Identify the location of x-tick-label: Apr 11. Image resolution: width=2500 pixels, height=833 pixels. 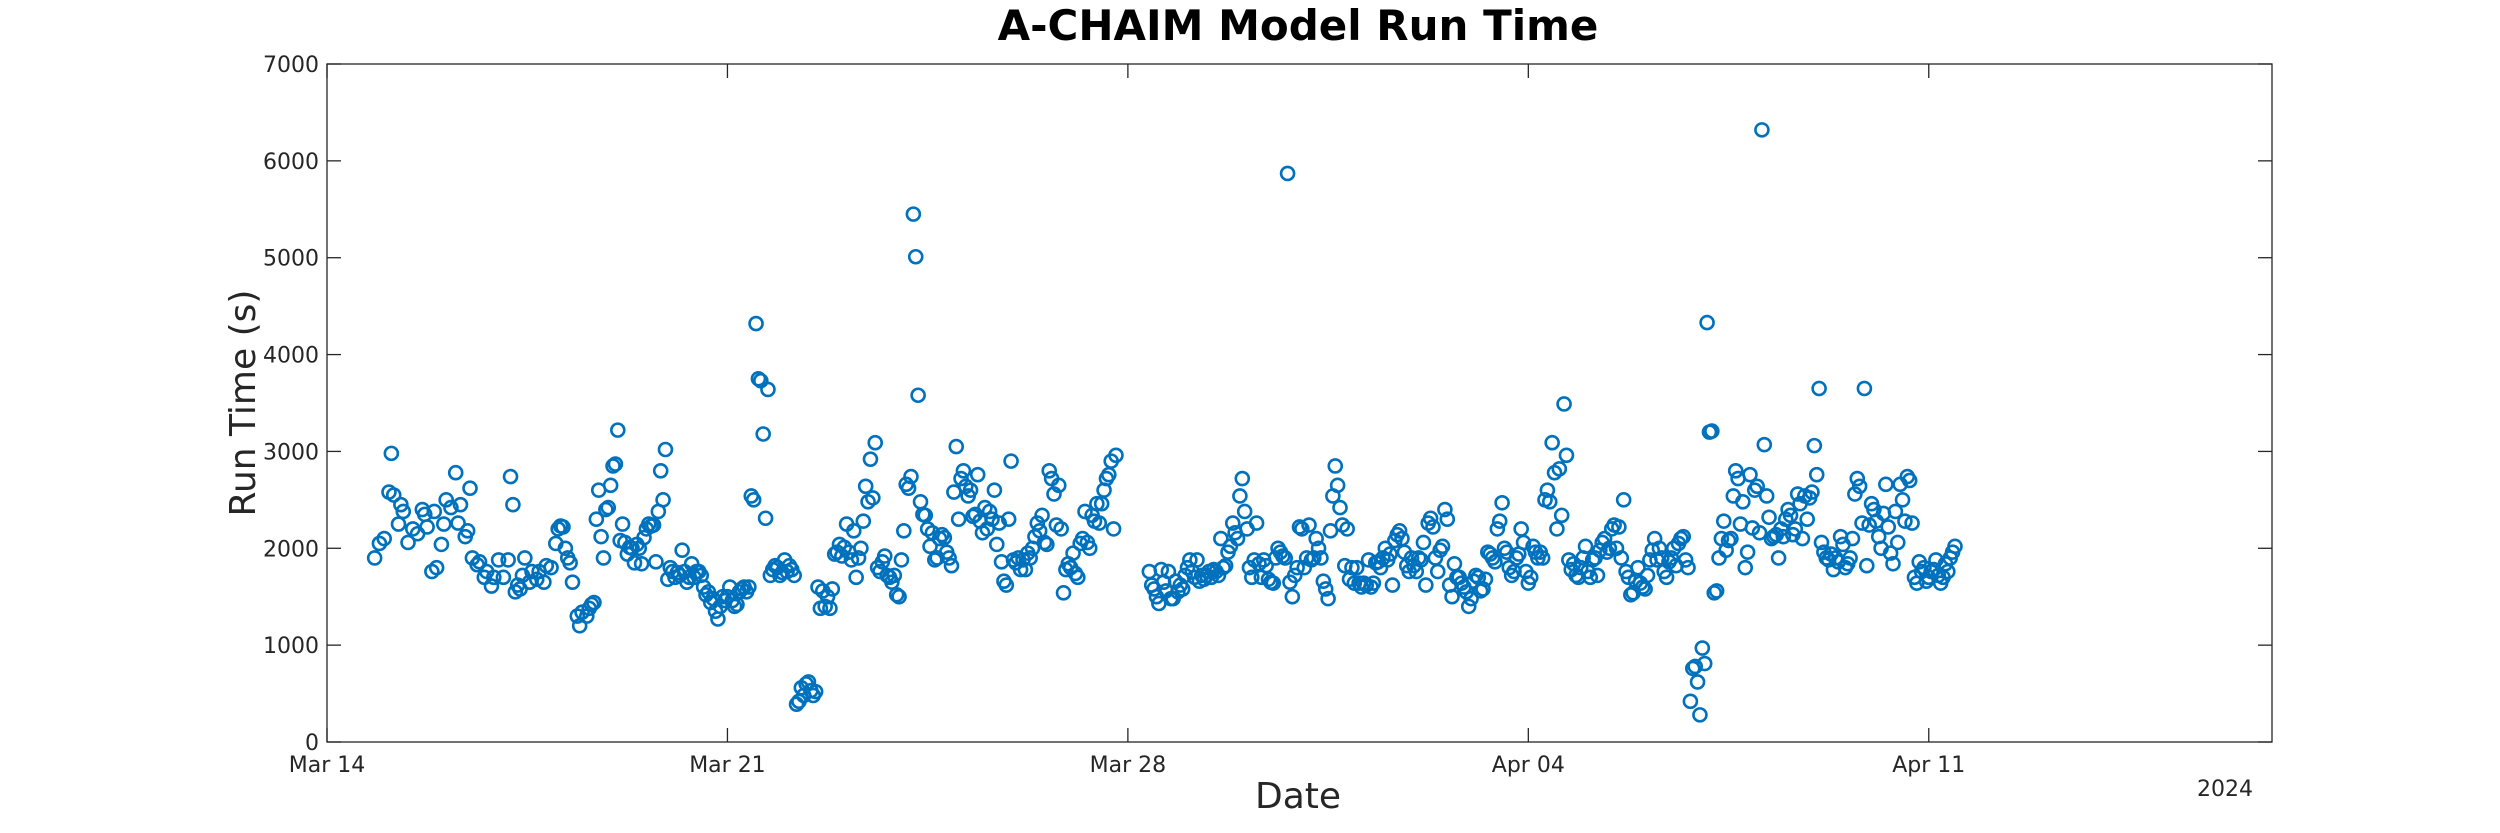
(1928, 765).